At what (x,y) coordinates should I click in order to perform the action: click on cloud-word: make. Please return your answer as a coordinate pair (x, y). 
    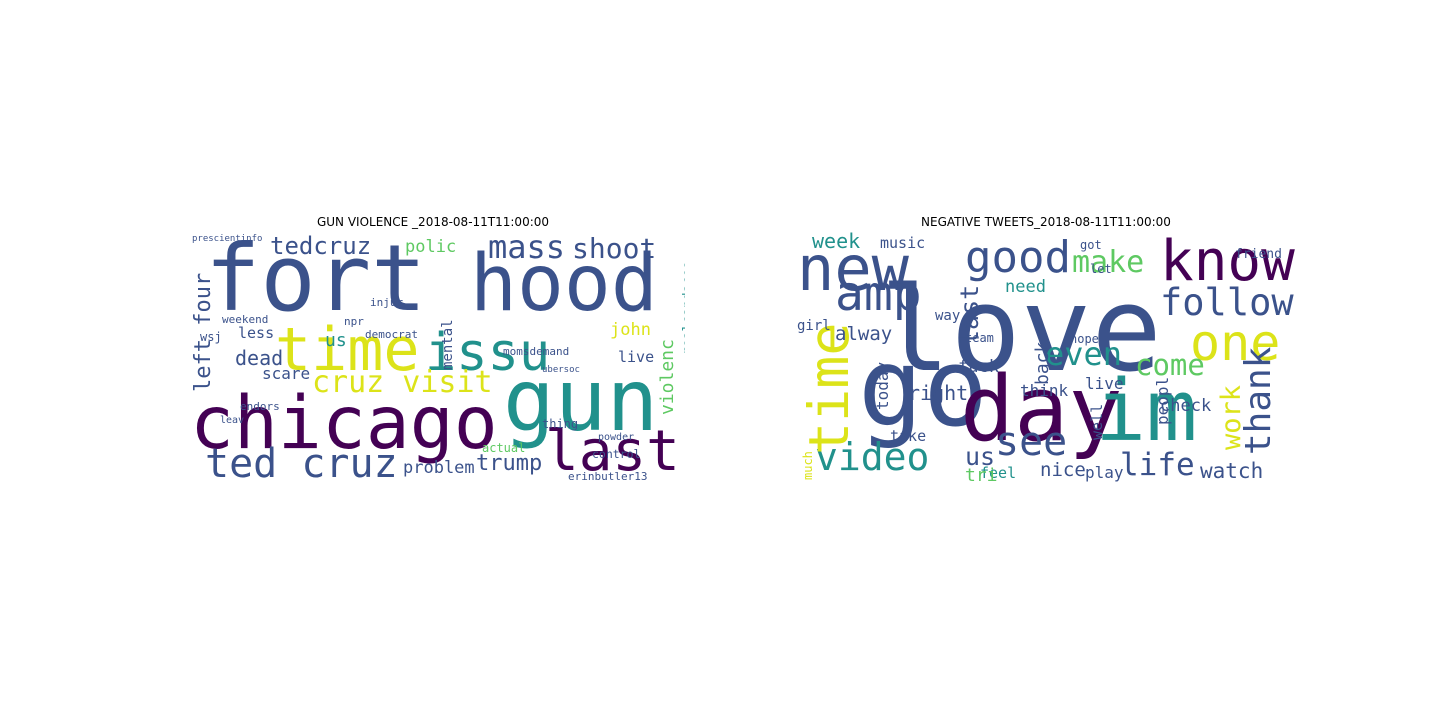
    Looking at the image, I should click on (1108, 262).